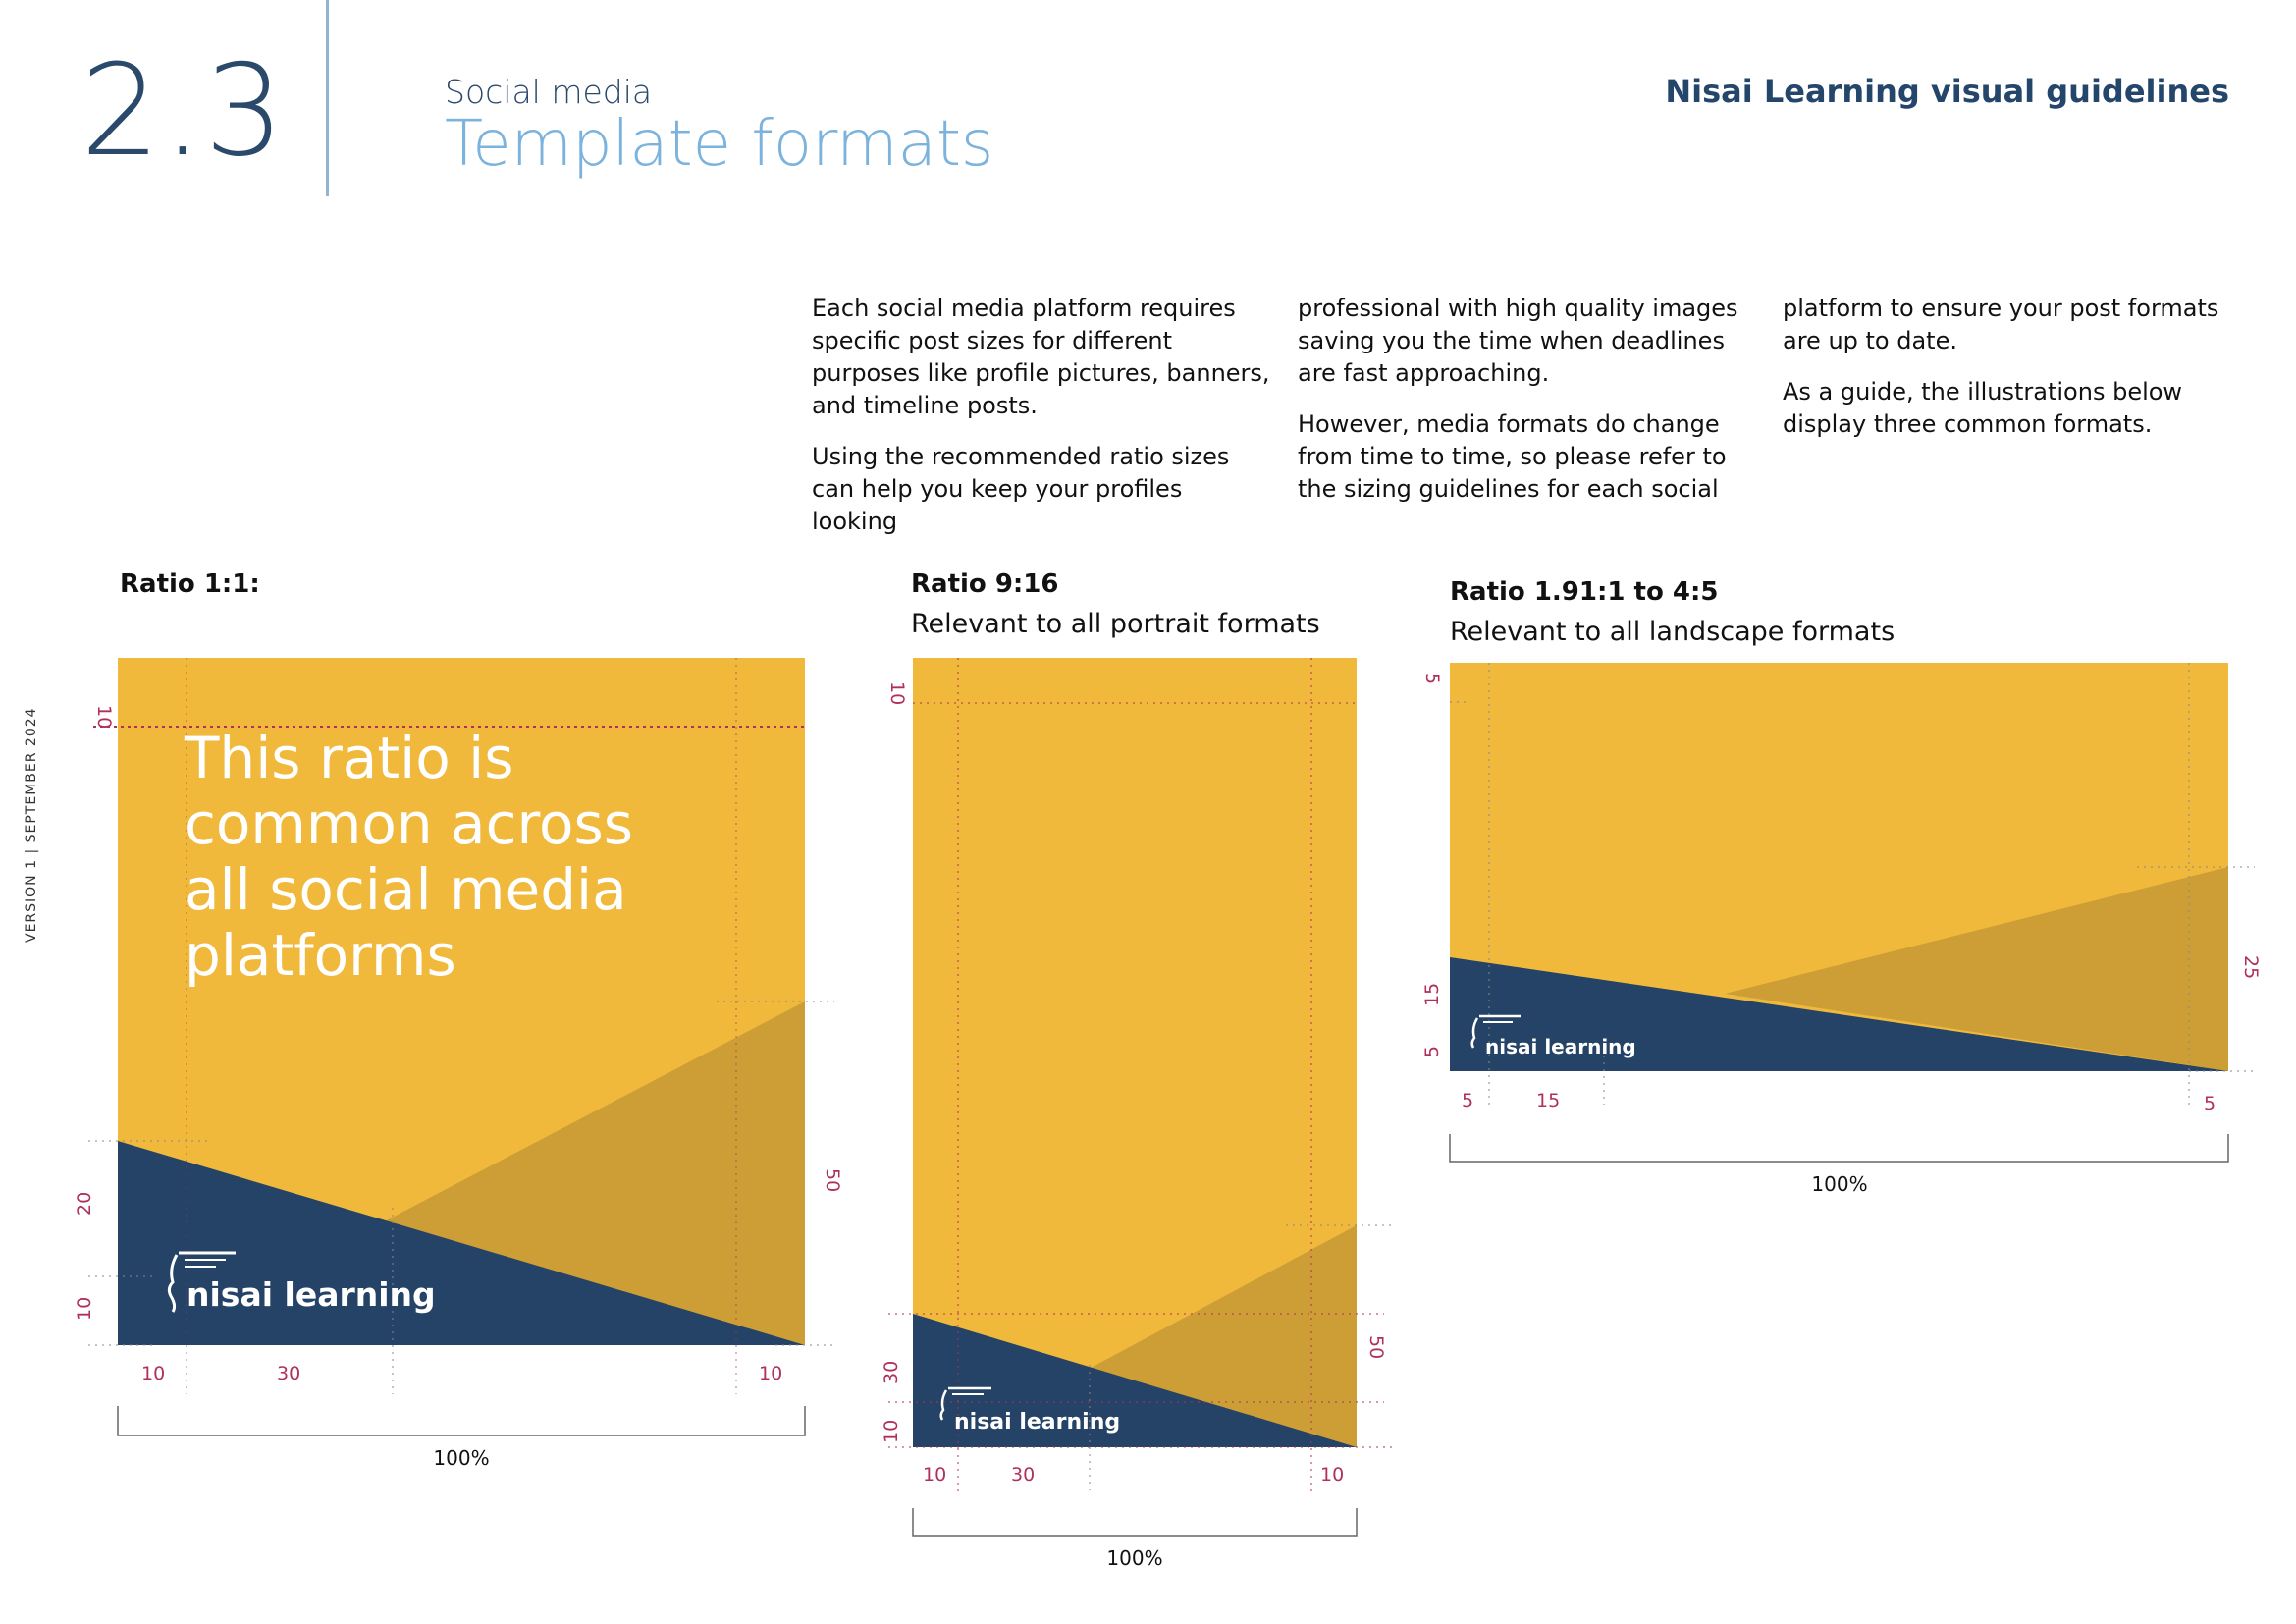  What do you see at coordinates (720, 144) in the screenshot?
I see `page-title: Template formats` at bounding box center [720, 144].